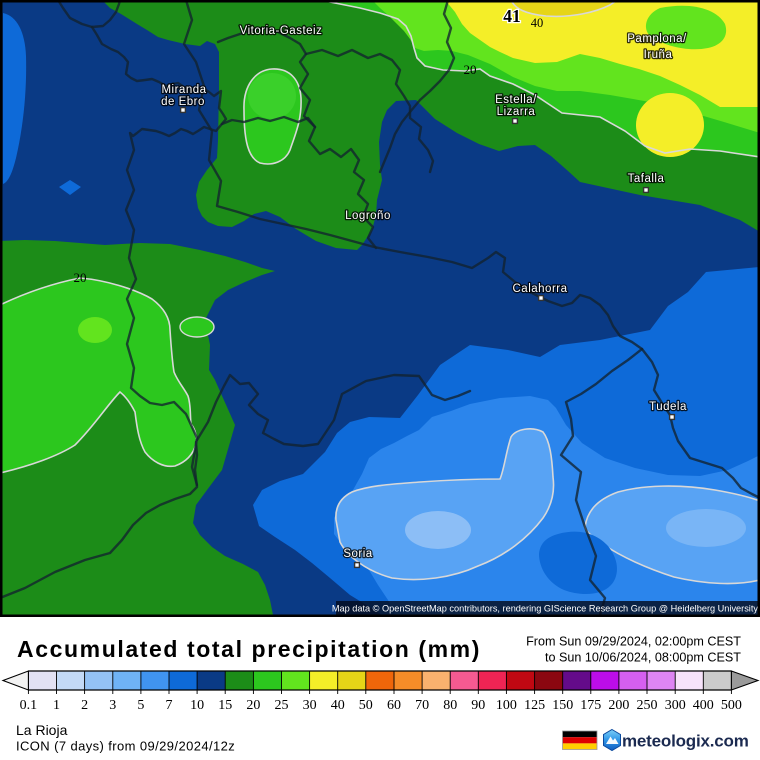  Describe the element at coordinates (281, 31) in the screenshot. I see `svg-text: Vitoria-Gasteiz` at that location.